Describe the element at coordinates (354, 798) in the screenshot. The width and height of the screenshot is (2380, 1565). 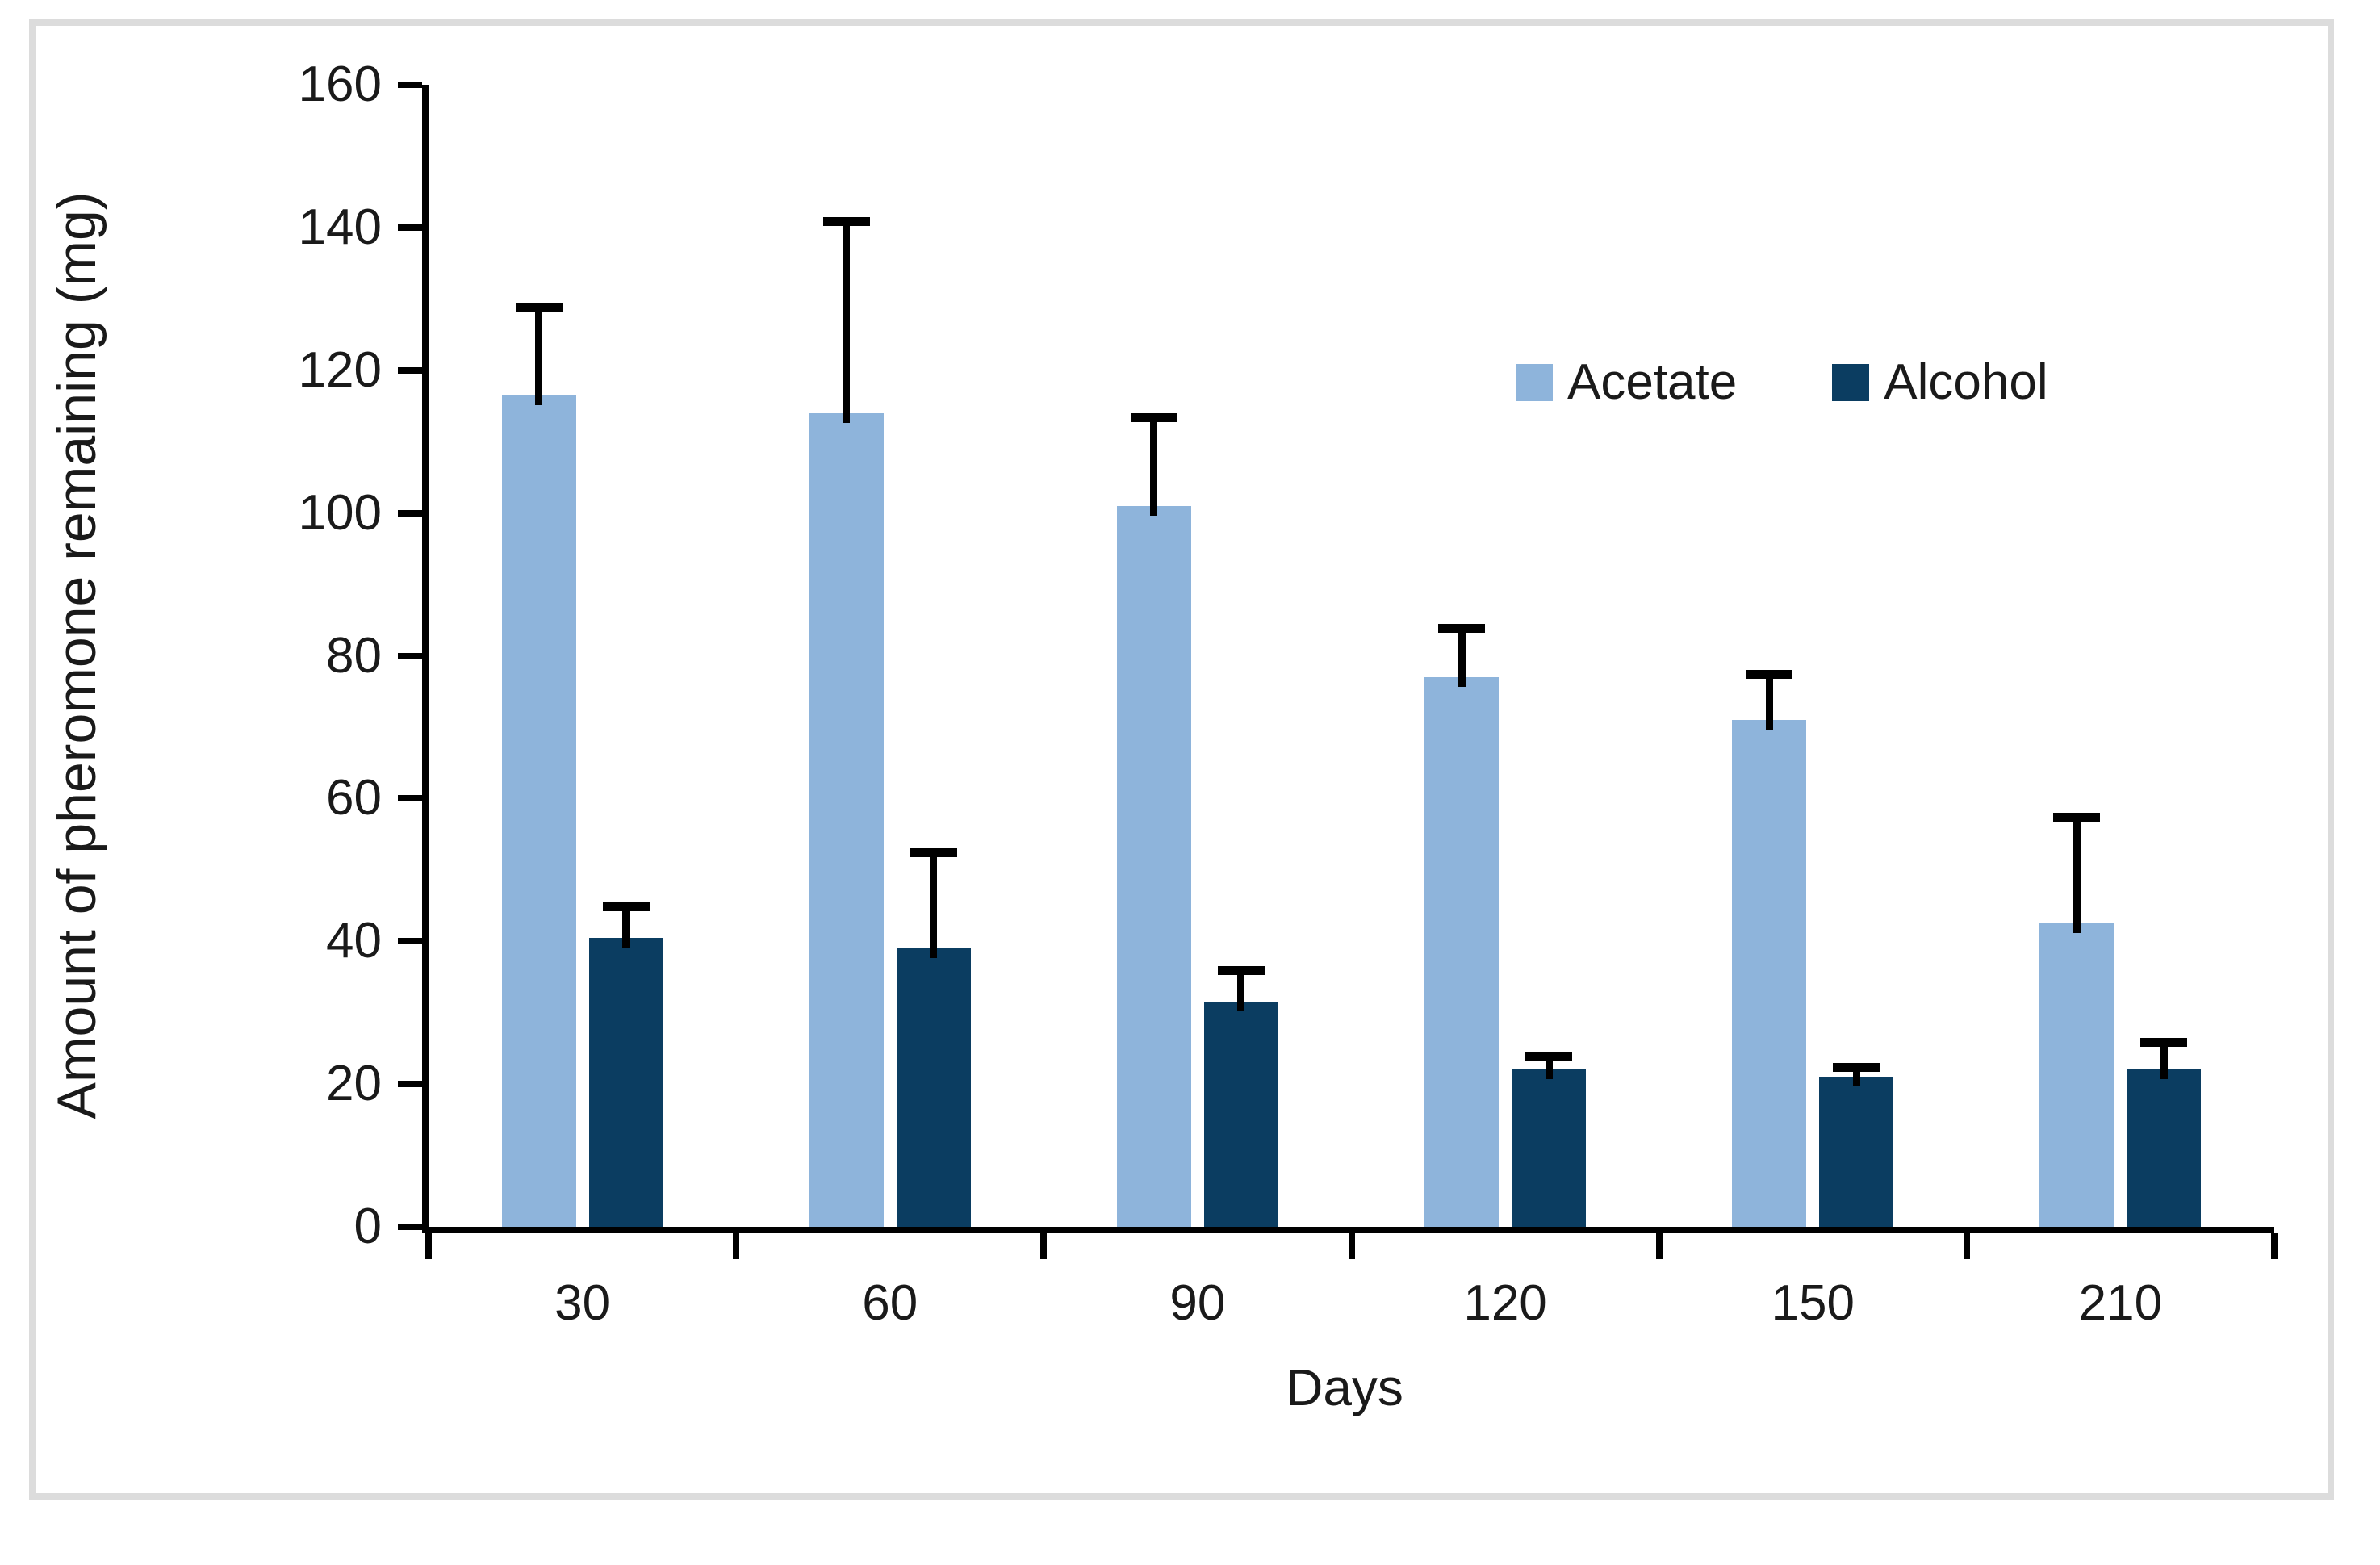
I see `y-tick-label-60: 60` at that location.